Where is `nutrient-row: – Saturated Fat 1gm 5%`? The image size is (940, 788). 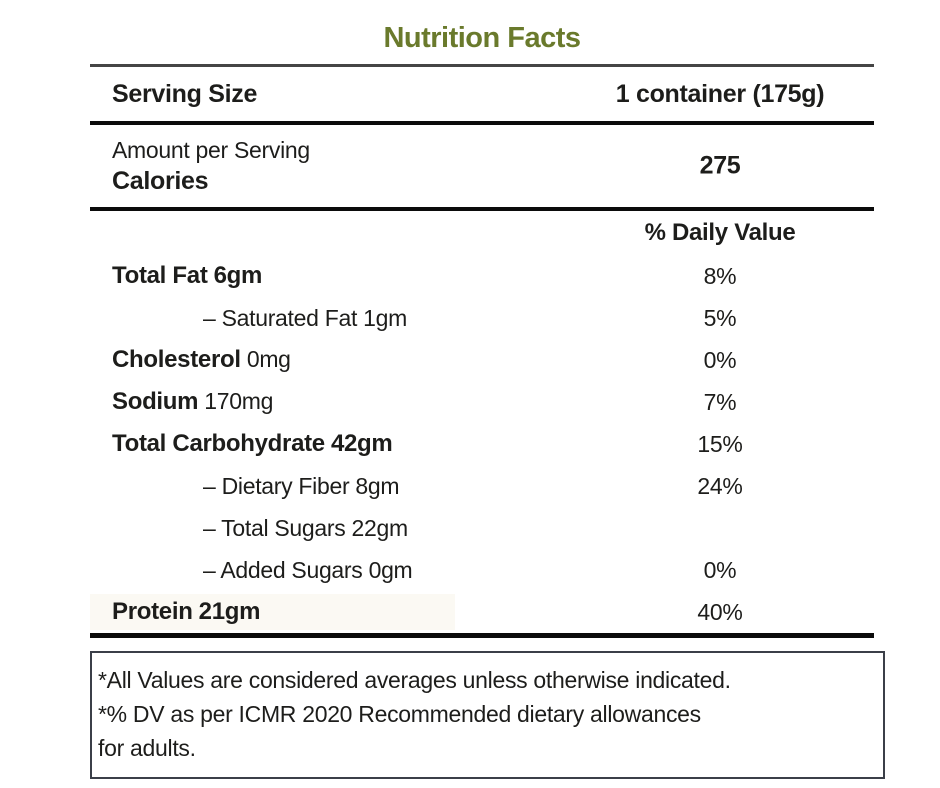 nutrient-row: – Saturated Fat 1gm 5% is located at coordinates (482, 318).